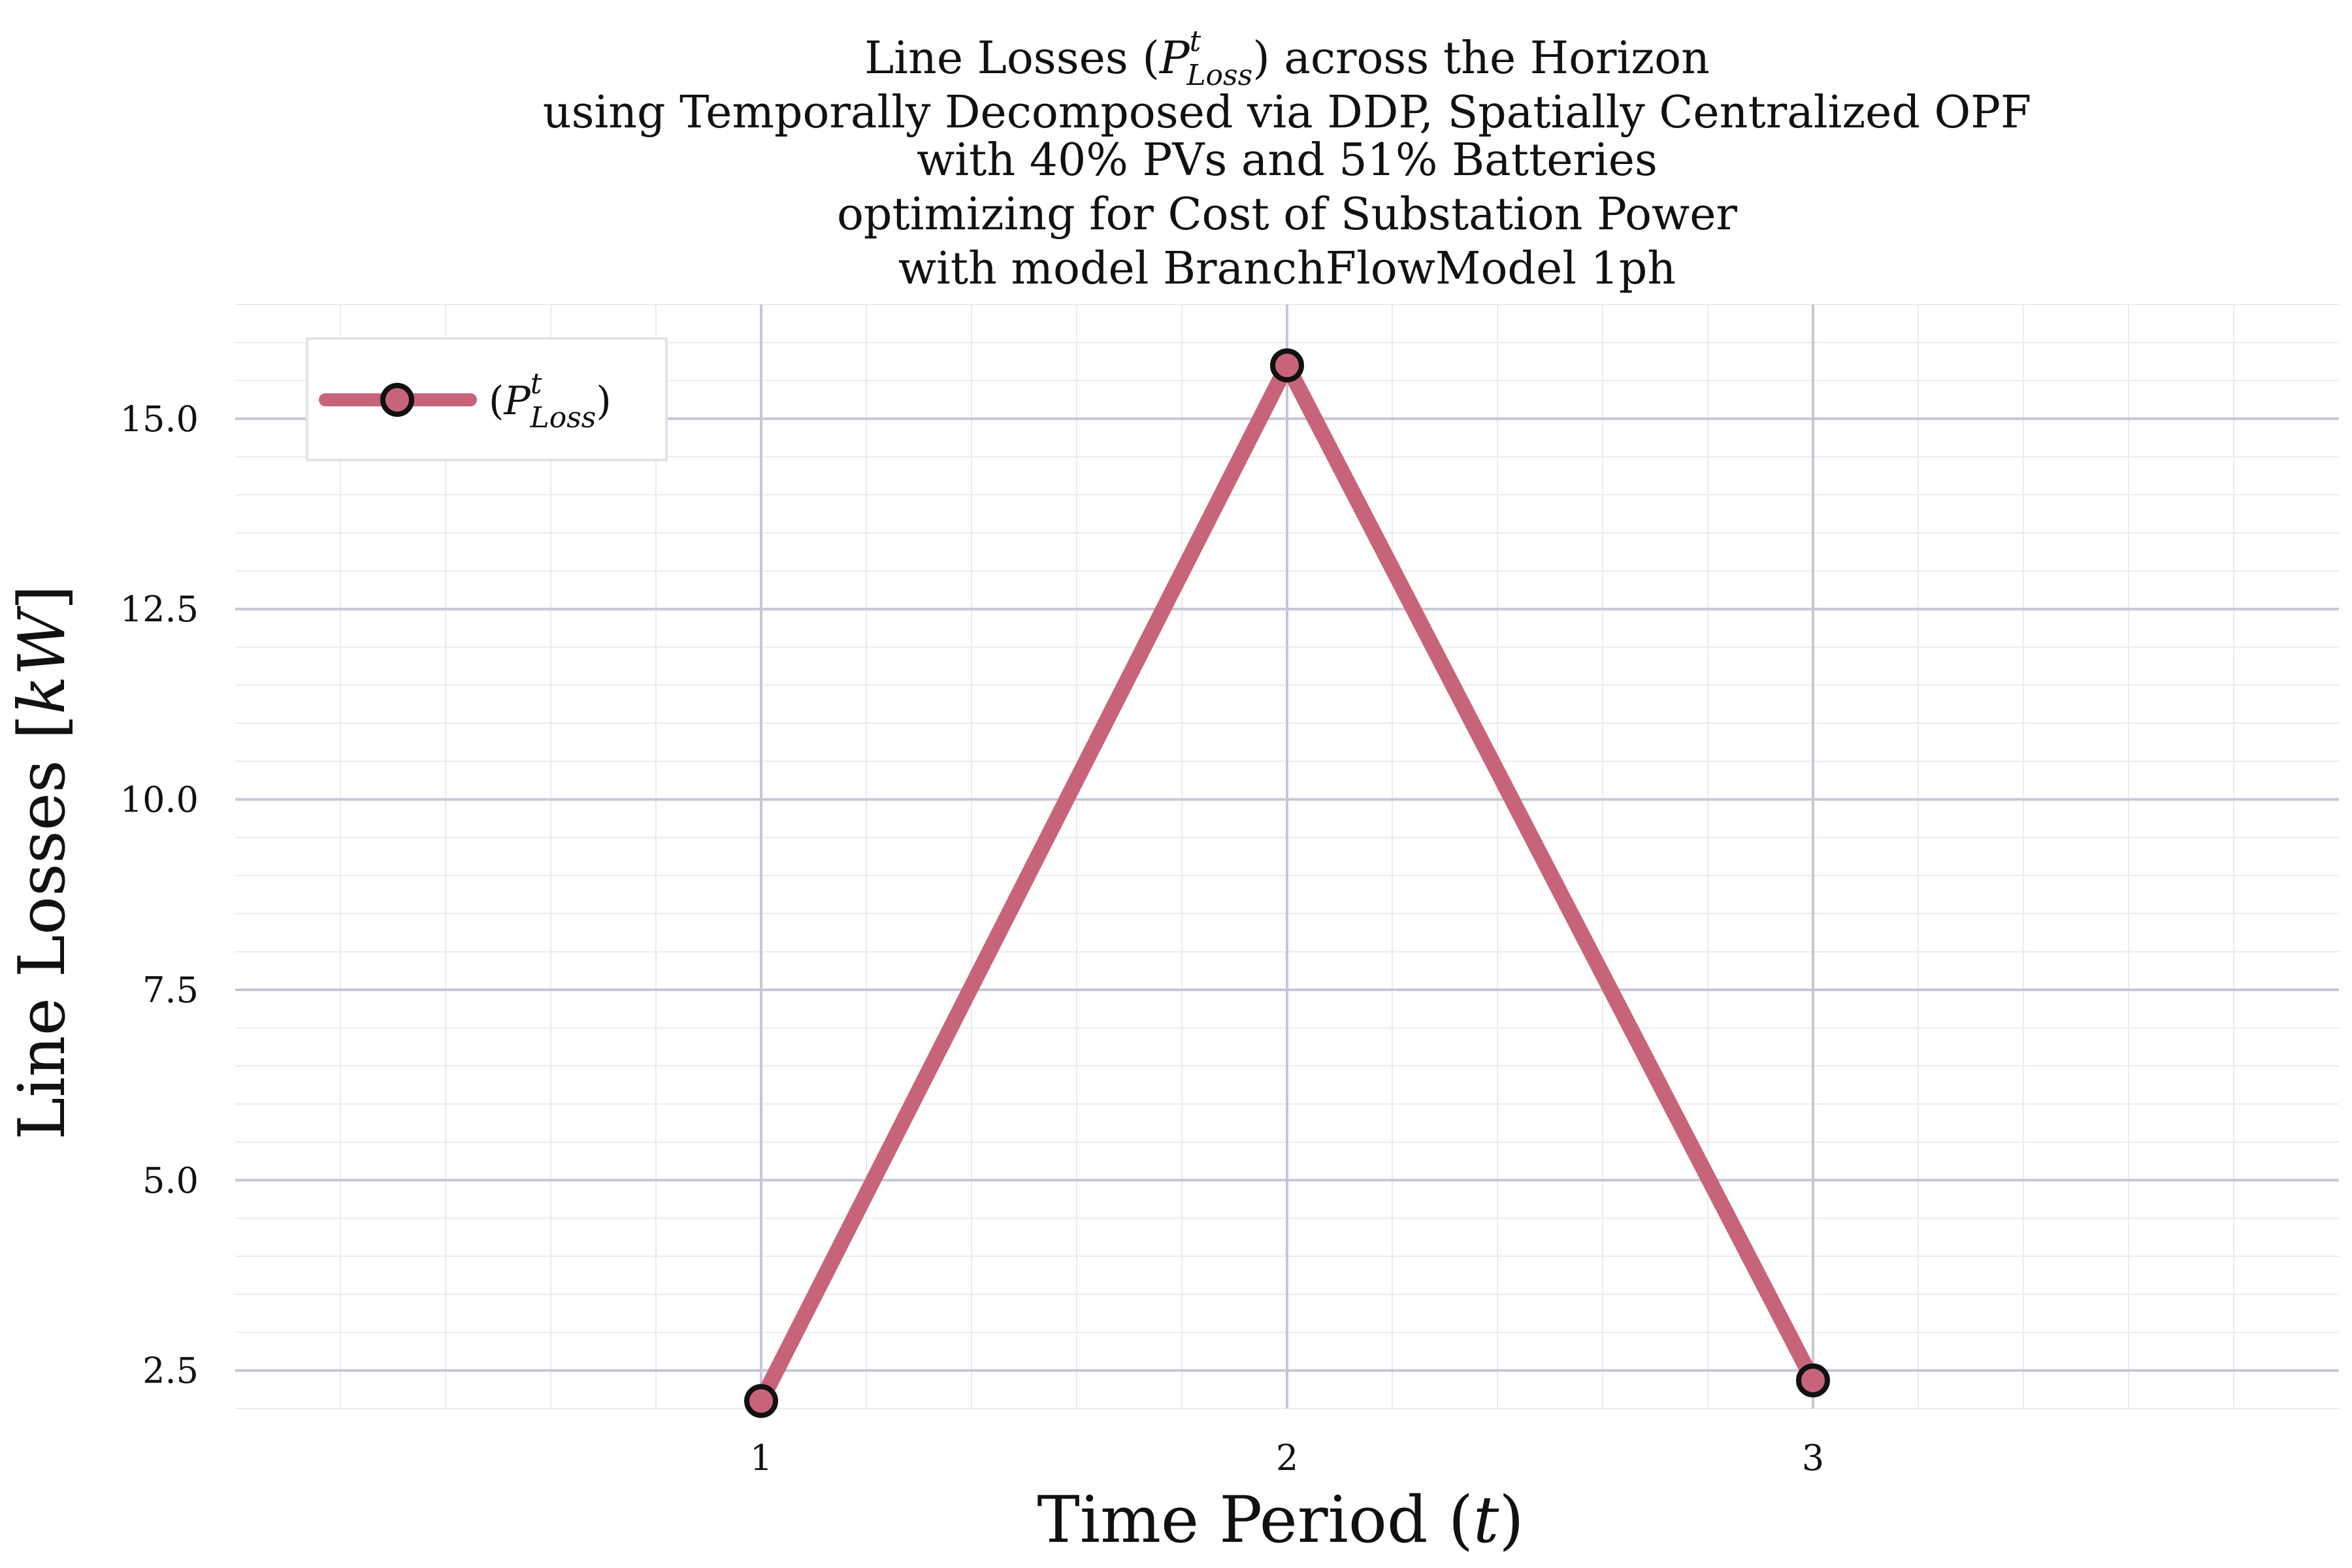 This screenshot has height=1568, width=2352. I want to click on y-tick-label: 10.0, so click(159, 800).